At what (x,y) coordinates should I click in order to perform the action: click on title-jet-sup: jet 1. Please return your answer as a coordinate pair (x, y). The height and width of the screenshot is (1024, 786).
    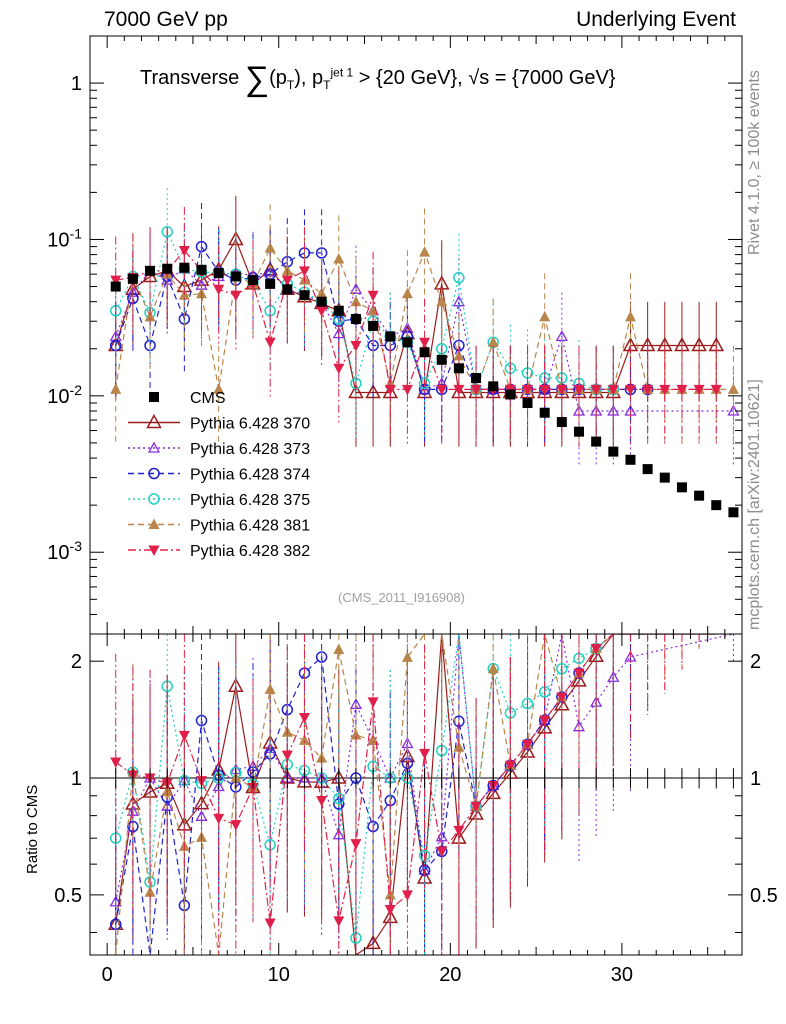
    Looking at the image, I should click on (342, 72).